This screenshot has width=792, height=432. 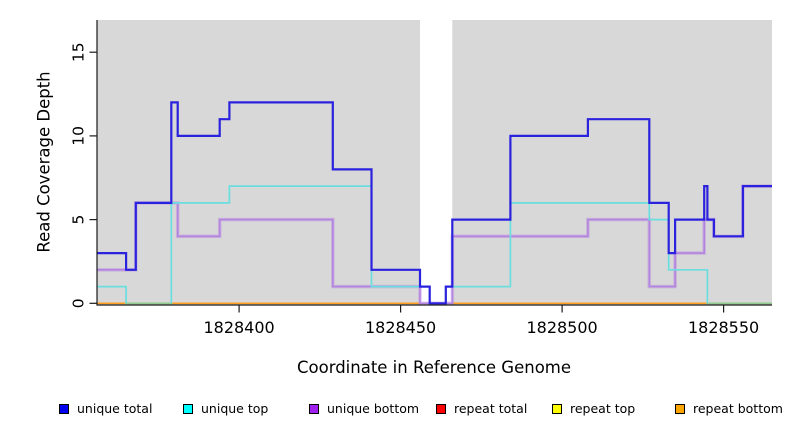 I want to click on legend-item-unique-bottom: unique bottom, so click(x=364, y=408).